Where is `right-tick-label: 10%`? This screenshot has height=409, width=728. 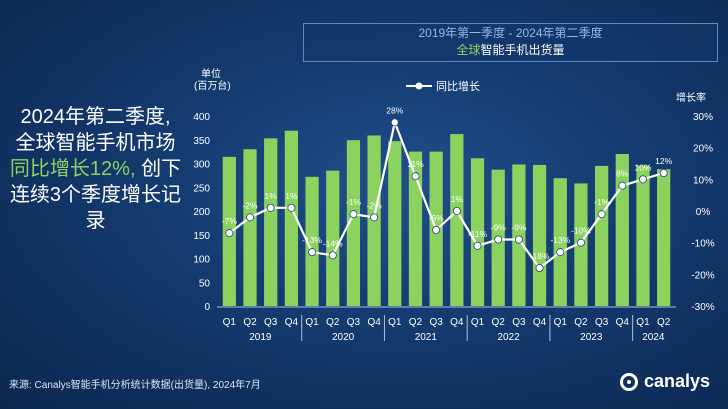
right-tick-label: 10% is located at coordinates (703, 180).